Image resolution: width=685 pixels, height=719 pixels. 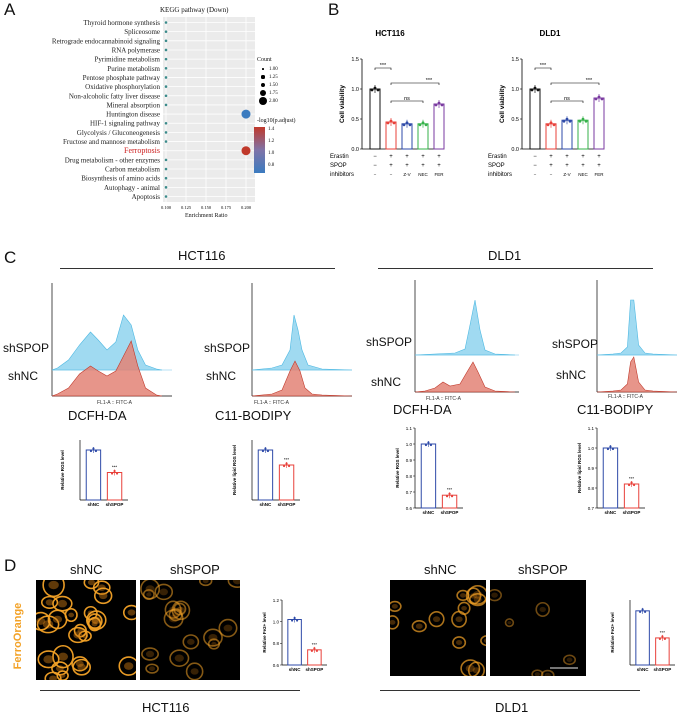 What do you see at coordinates (106, 41) in the screenshot?
I see `kegg-pathway-label: Retrograde endocannabinoid signaling` at bounding box center [106, 41].